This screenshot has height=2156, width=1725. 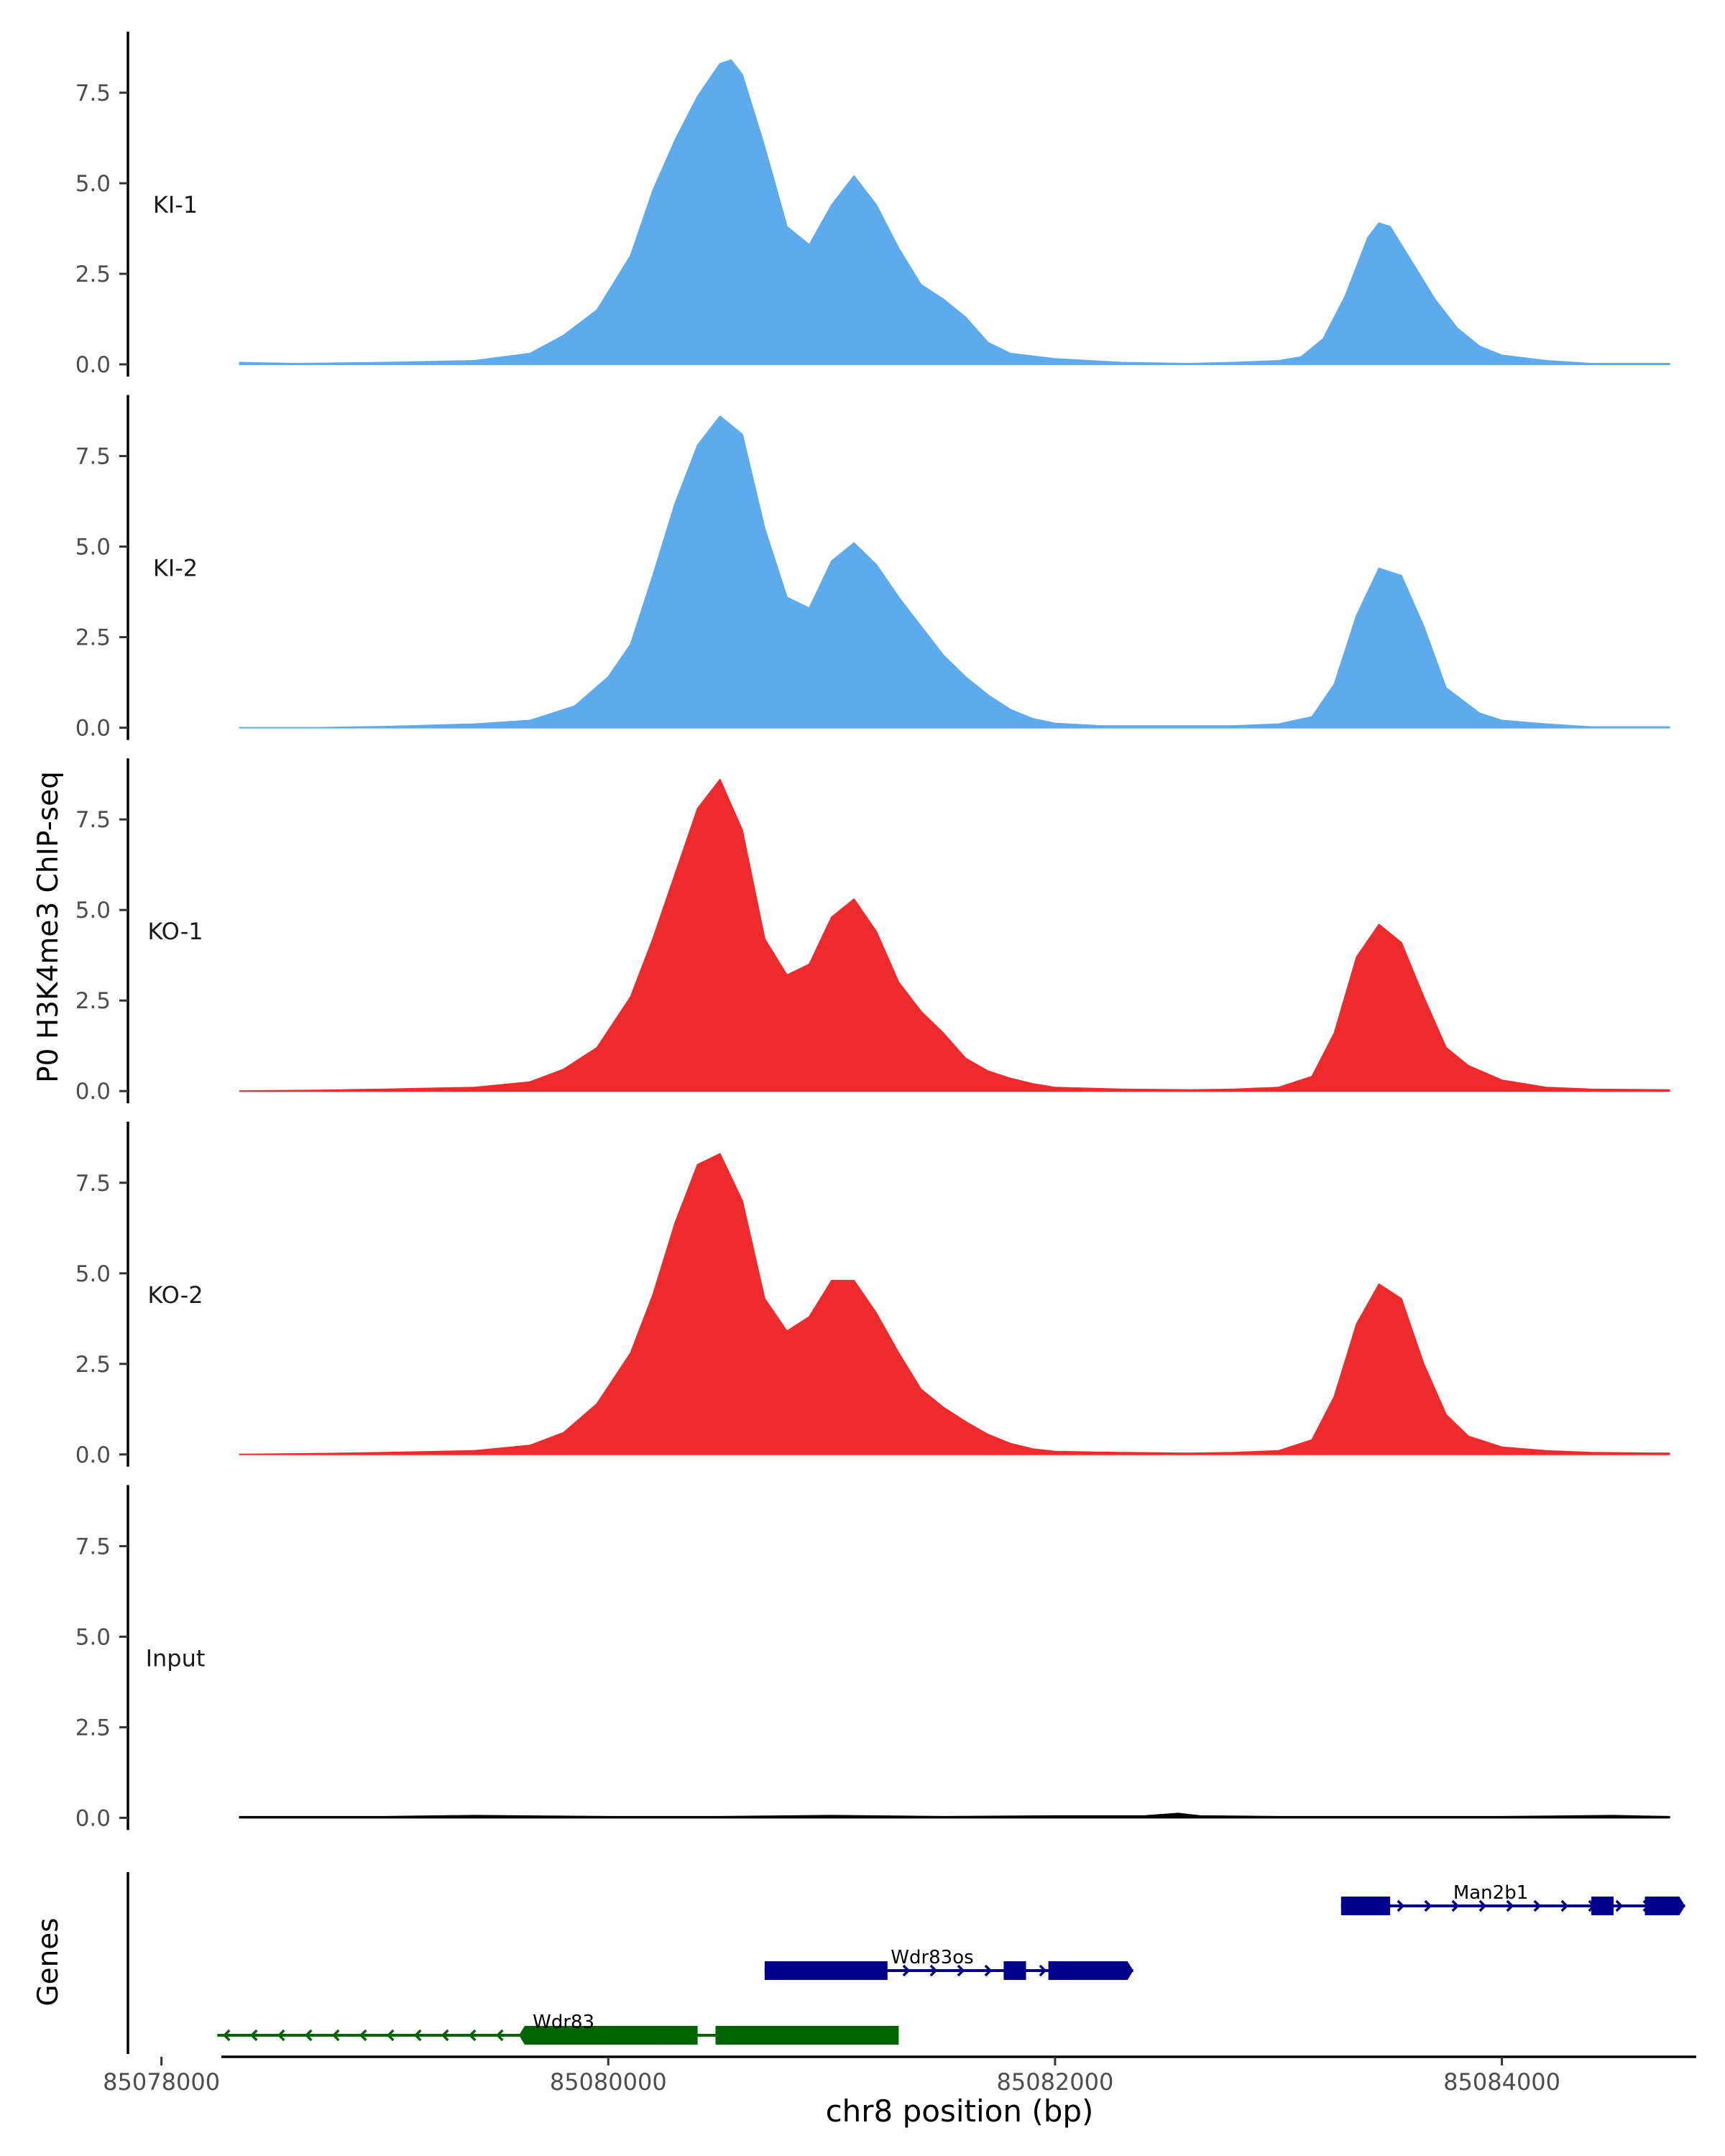 I want to click on x-axis: 85078000 85080000 85082000 85084000, so click(x=899, y=2075).